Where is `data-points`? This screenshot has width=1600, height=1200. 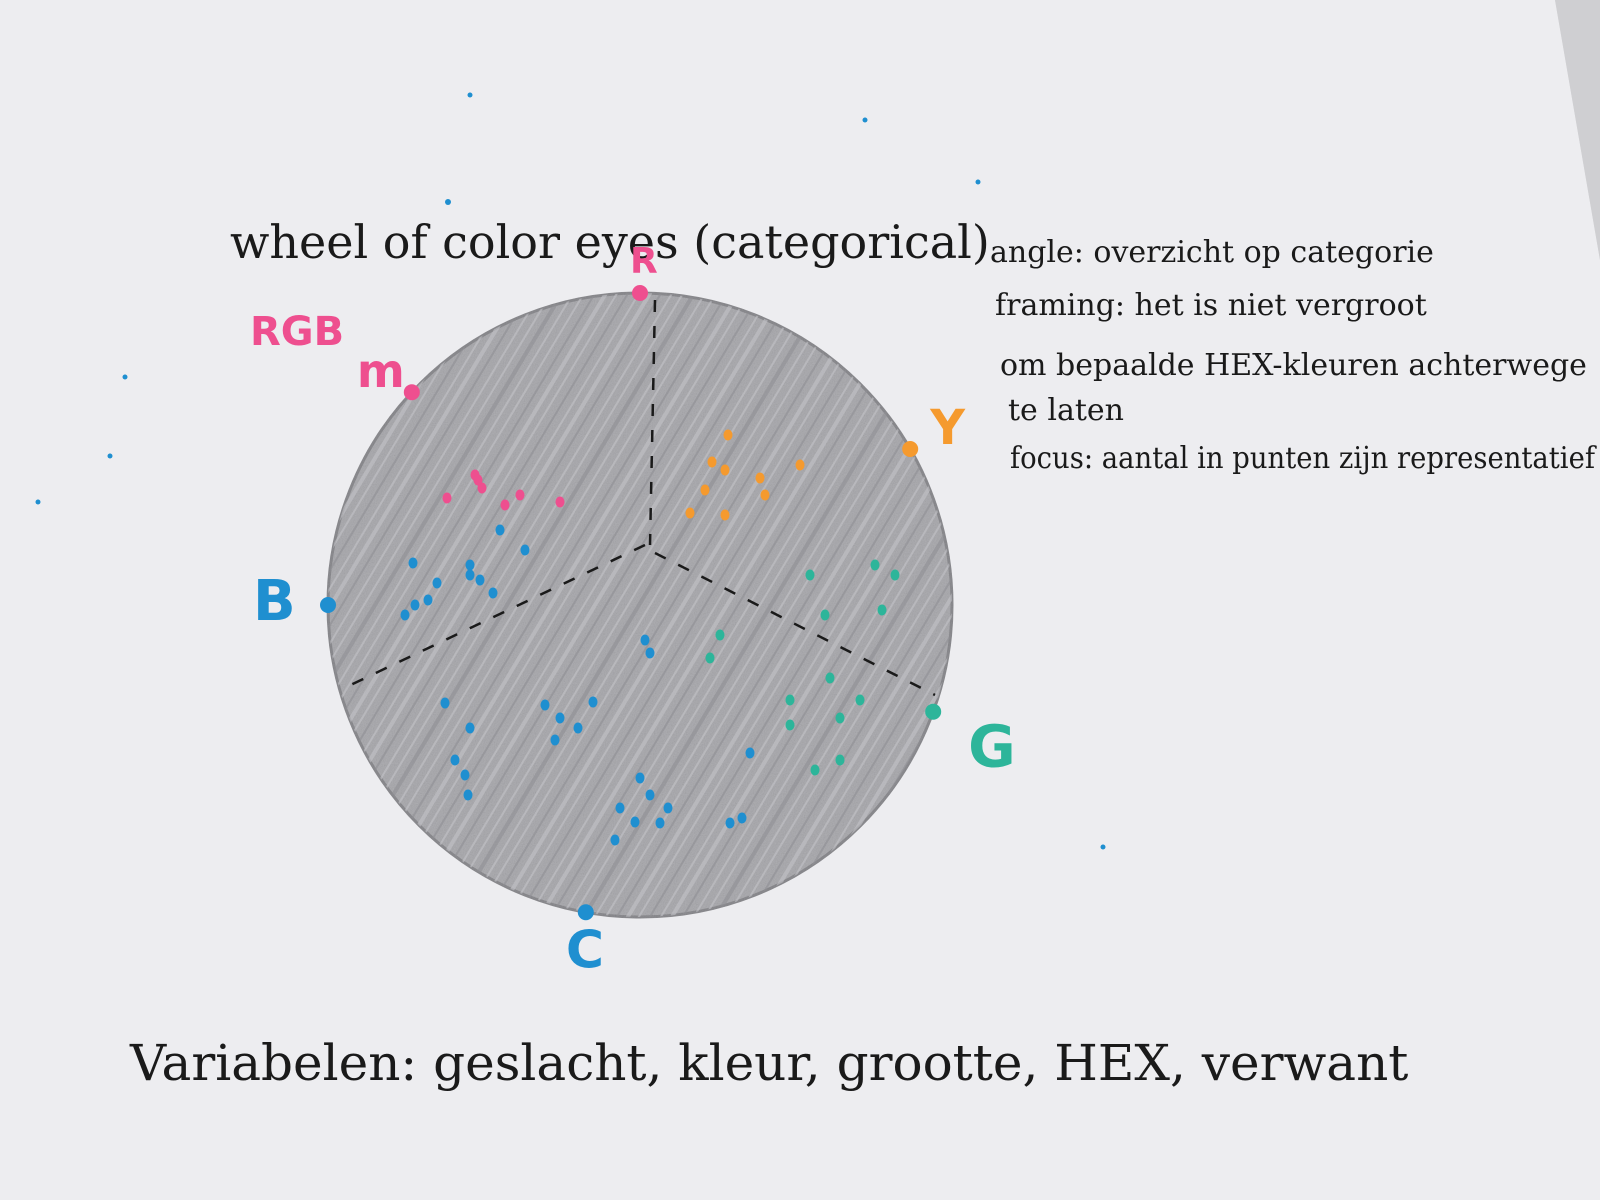 data-points is located at coordinates (650, 637).